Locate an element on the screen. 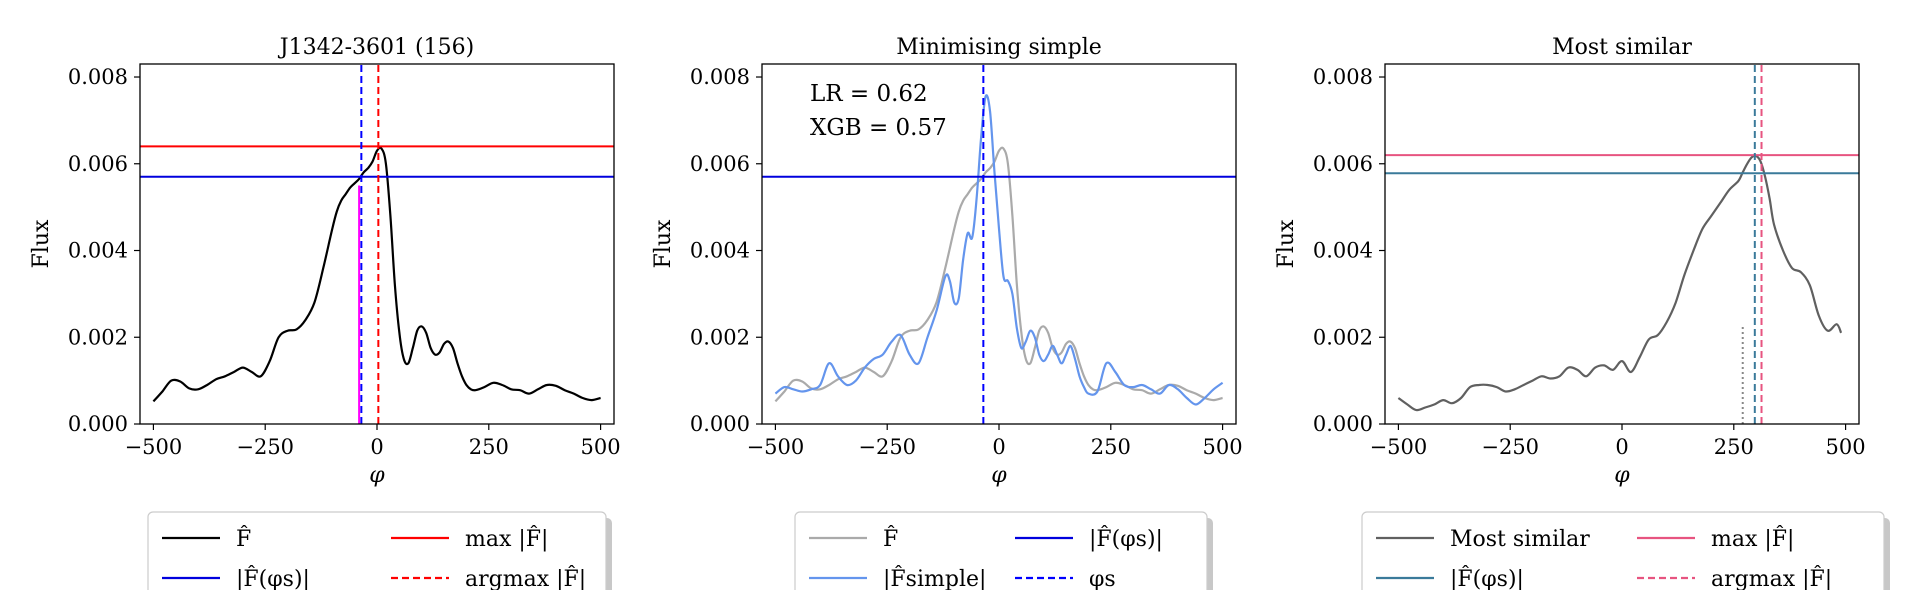 The height and width of the screenshot is (590, 1912). legend: F̂ |F̂(φs)| |F̂simple| φs is located at coordinates (1003, 550).